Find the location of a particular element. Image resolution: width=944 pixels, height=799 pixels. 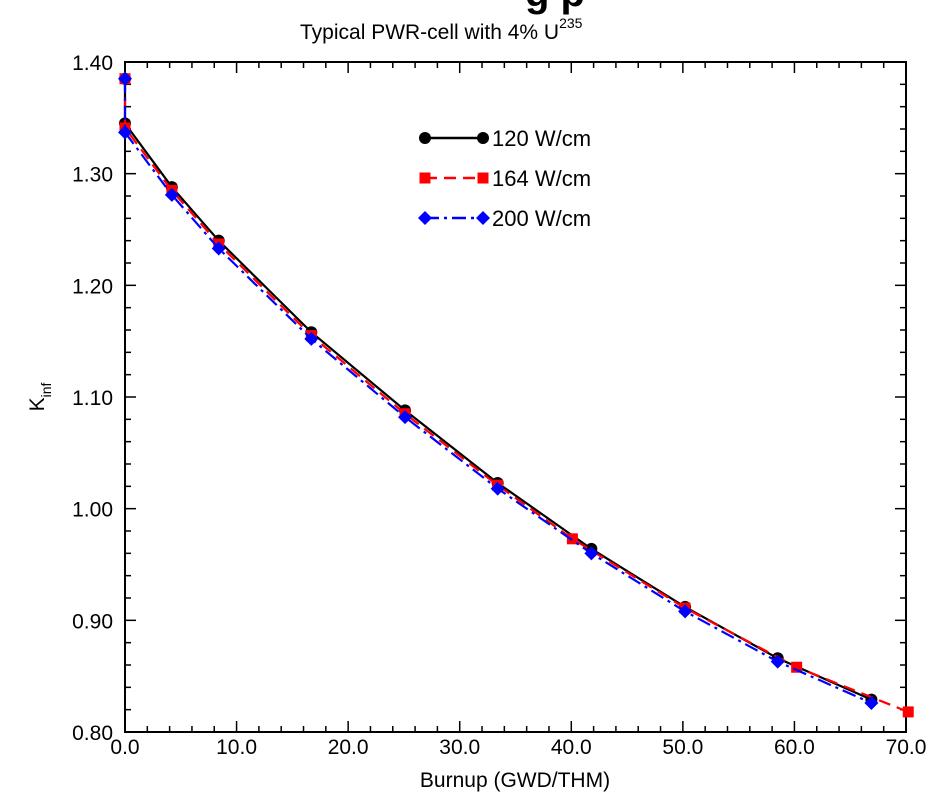

legend-entry: 164 W/cm is located at coordinates (505, 178).